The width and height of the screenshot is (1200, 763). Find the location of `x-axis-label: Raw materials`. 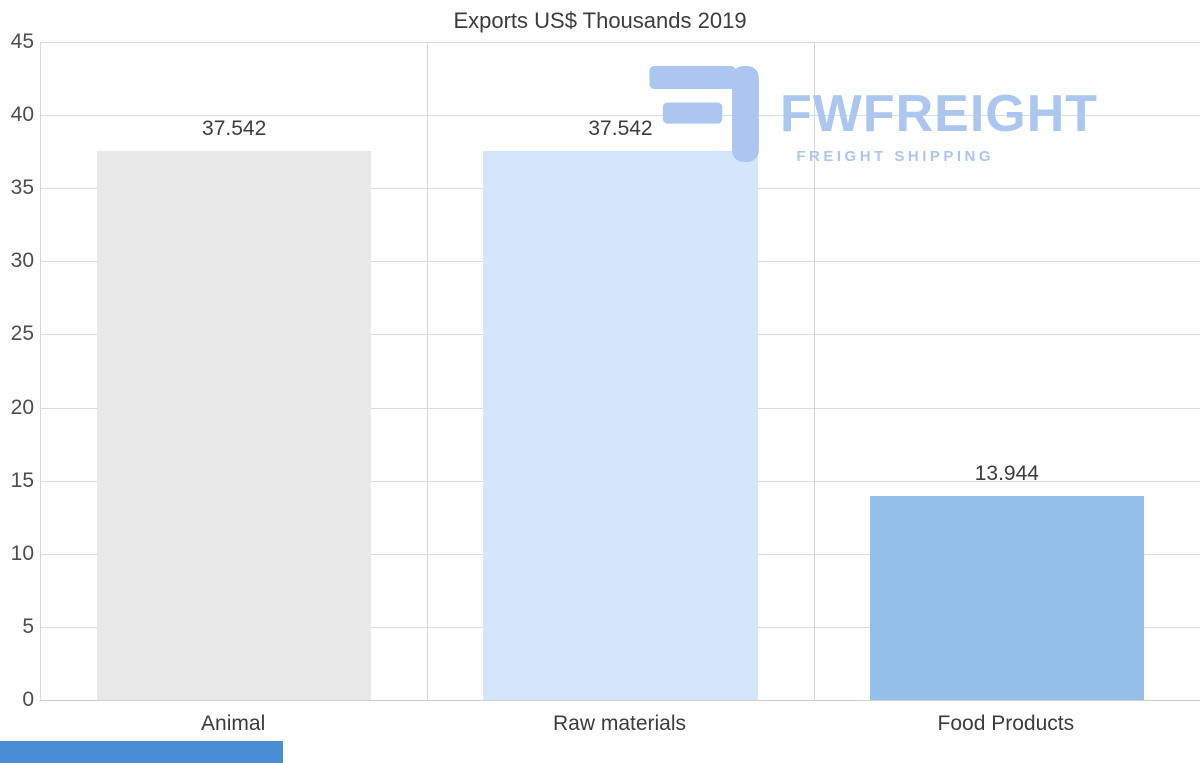

x-axis-label: Raw materials is located at coordinates (619, 723).